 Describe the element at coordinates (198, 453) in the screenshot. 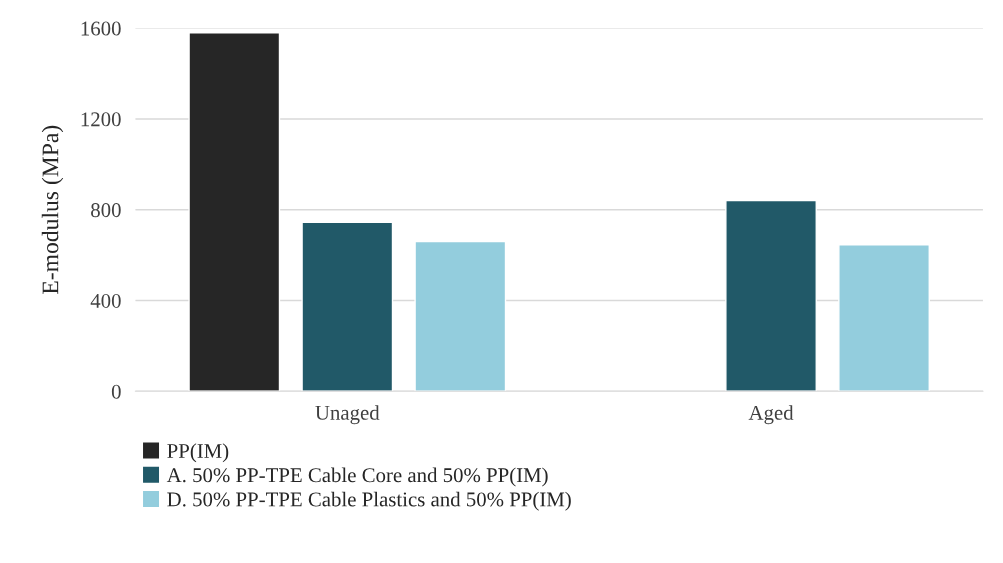

I see `legend-label: PP(IM)` at that location.